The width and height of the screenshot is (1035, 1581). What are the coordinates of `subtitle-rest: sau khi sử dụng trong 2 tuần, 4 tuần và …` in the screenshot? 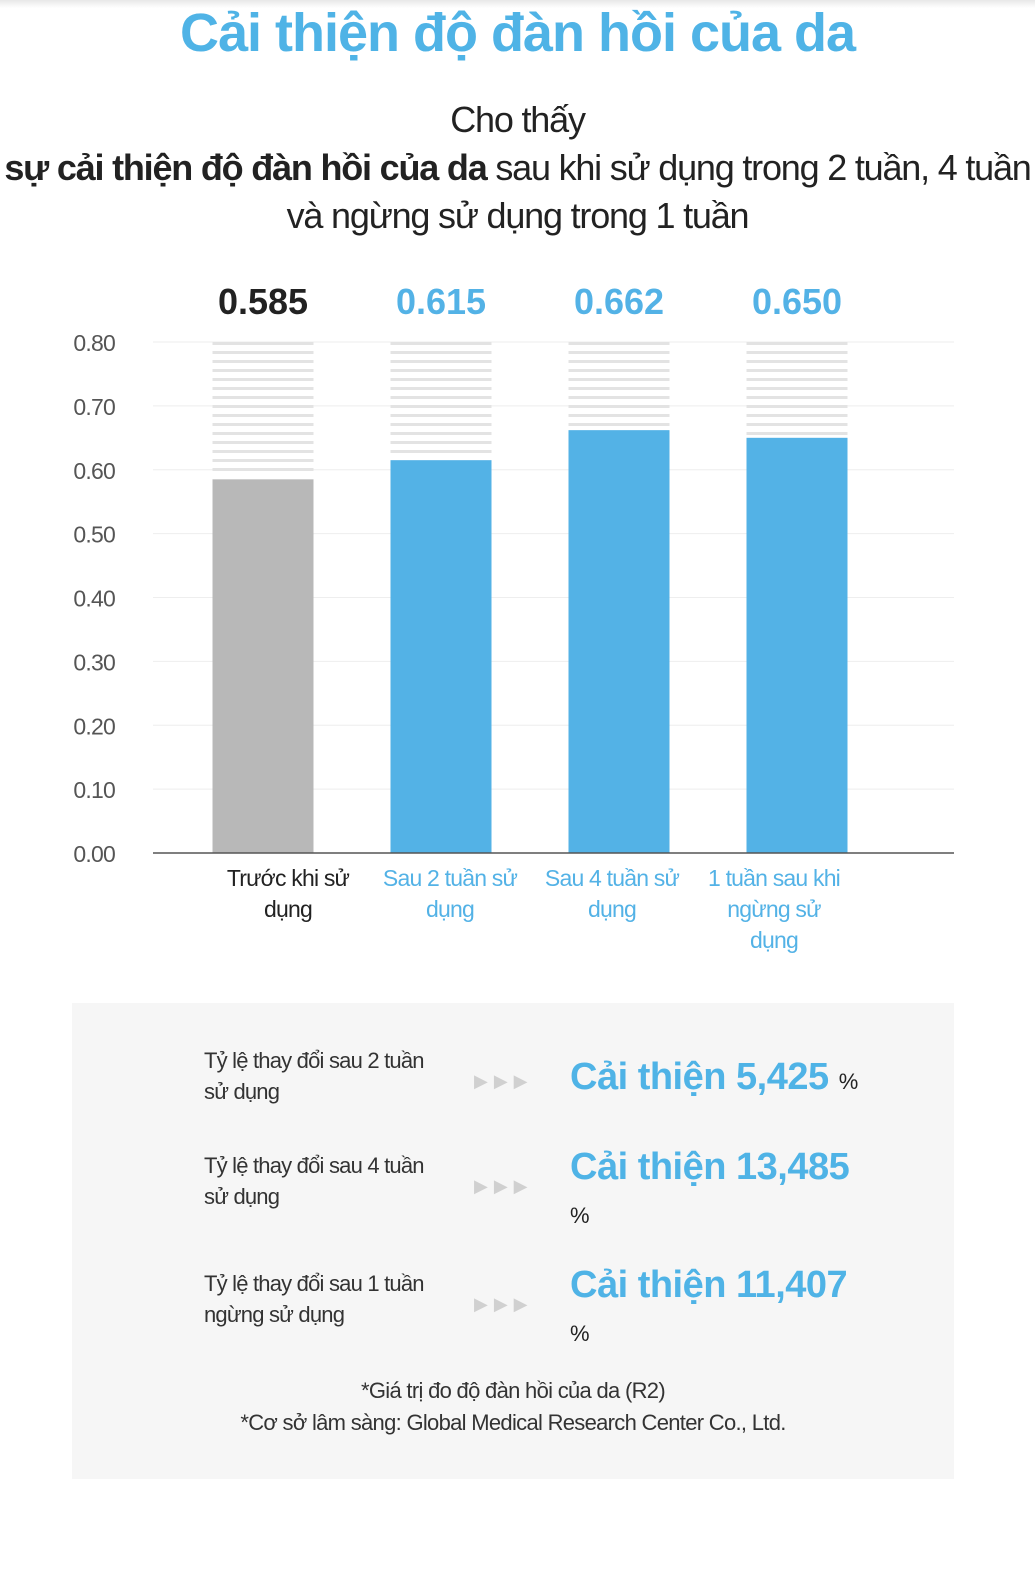 It's located at (659, 191).